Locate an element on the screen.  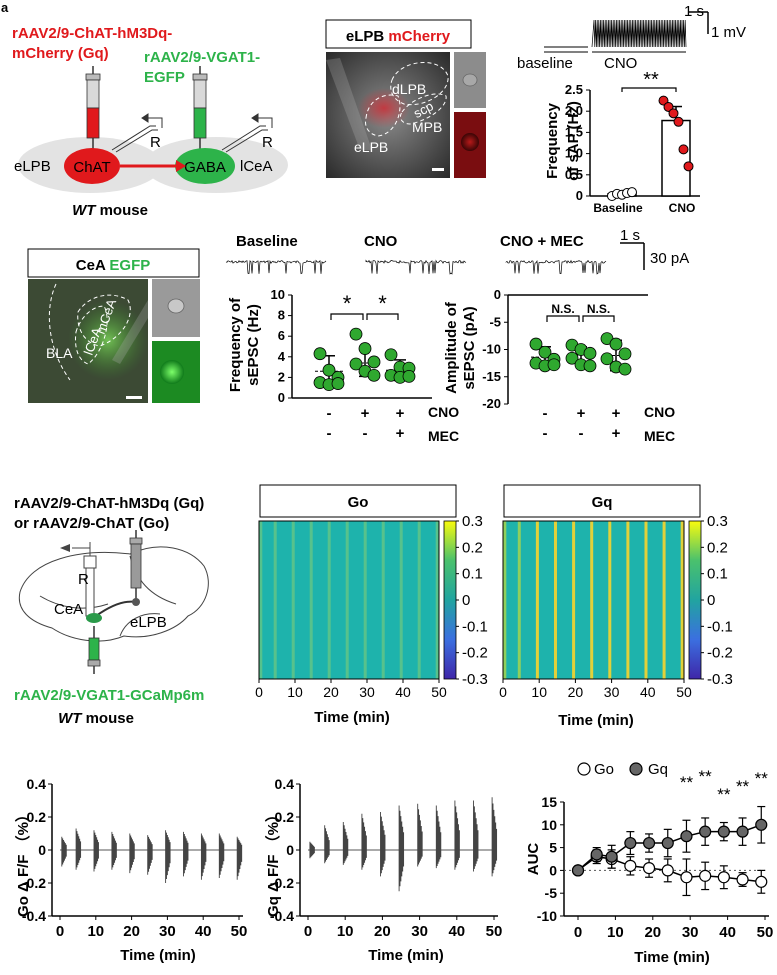
dff-xtick-label: 40 is located at coordinates (203, 931).